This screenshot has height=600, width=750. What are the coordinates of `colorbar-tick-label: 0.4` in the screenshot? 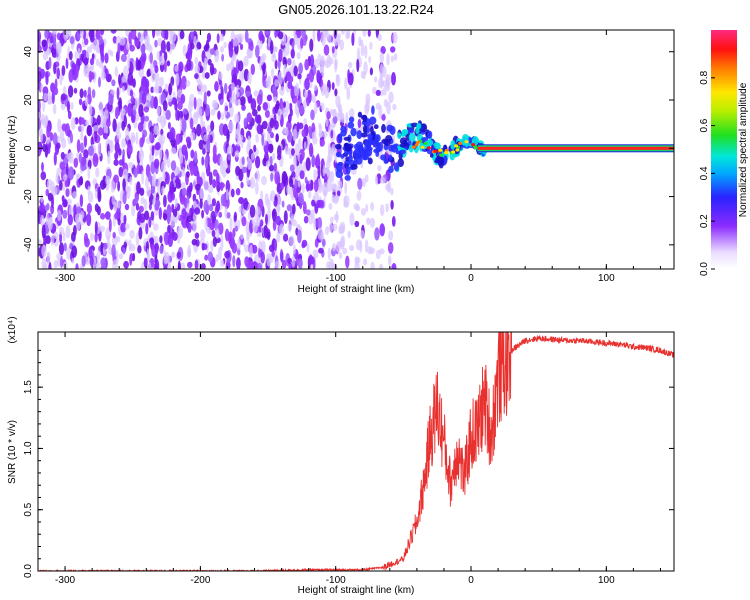 It's located at (704, 173).